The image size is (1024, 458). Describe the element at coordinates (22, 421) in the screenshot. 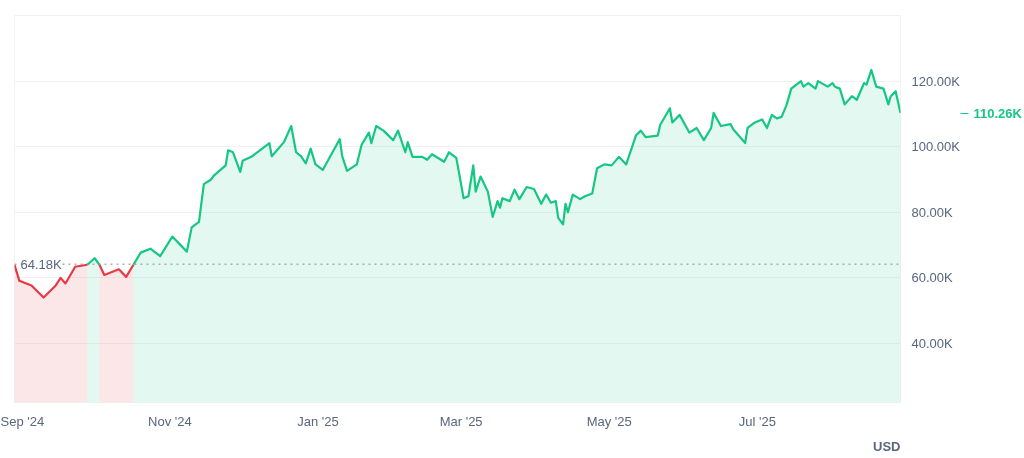

I see `x-tick-label: Sep '24` at that location.